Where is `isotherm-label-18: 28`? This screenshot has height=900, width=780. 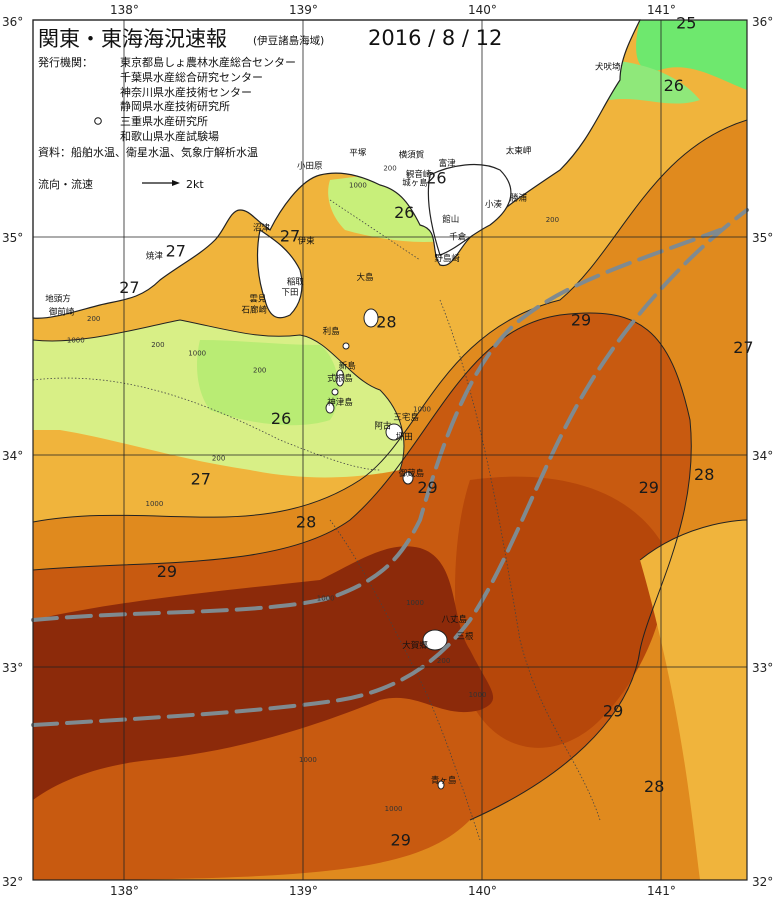
isotherm-label-18: 28 is located at coordinates (654, 786).